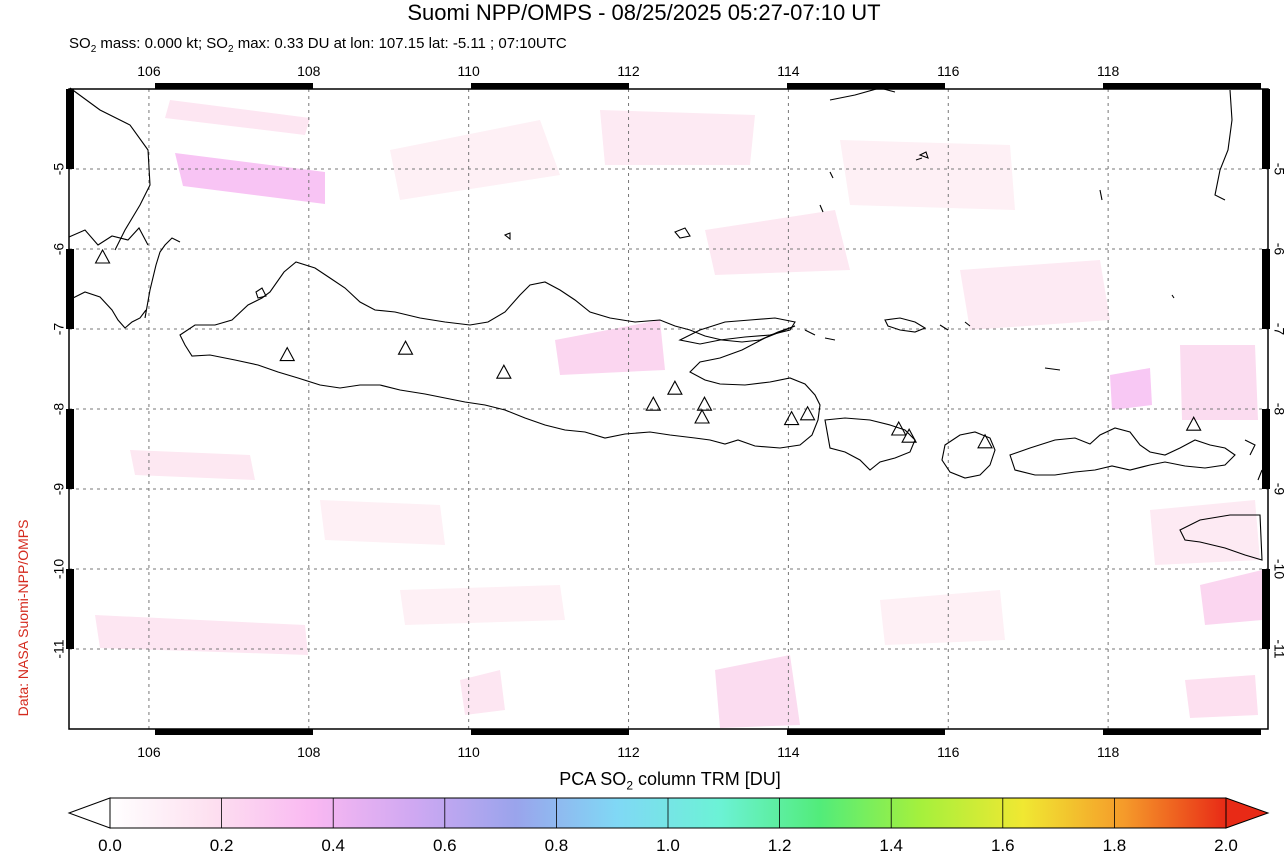  What do you see at coordinates (788, 752) in the screenshot?
I see `lon-label-bottom: 114` at bounding box center [788, 752].